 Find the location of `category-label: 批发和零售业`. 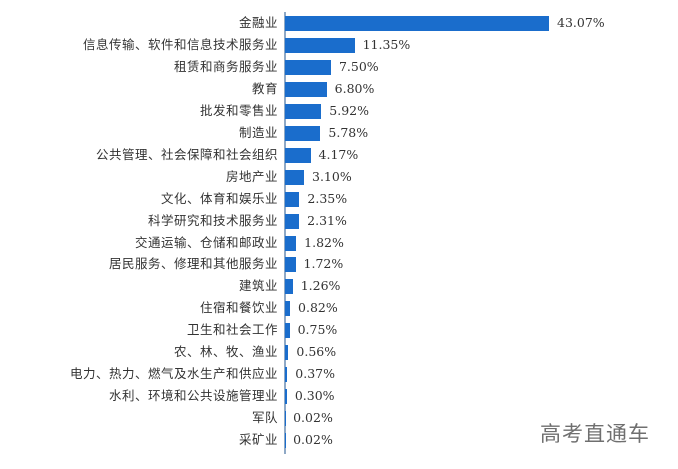

category-label: 批发和零售业 is located at coordinates (238, 110).